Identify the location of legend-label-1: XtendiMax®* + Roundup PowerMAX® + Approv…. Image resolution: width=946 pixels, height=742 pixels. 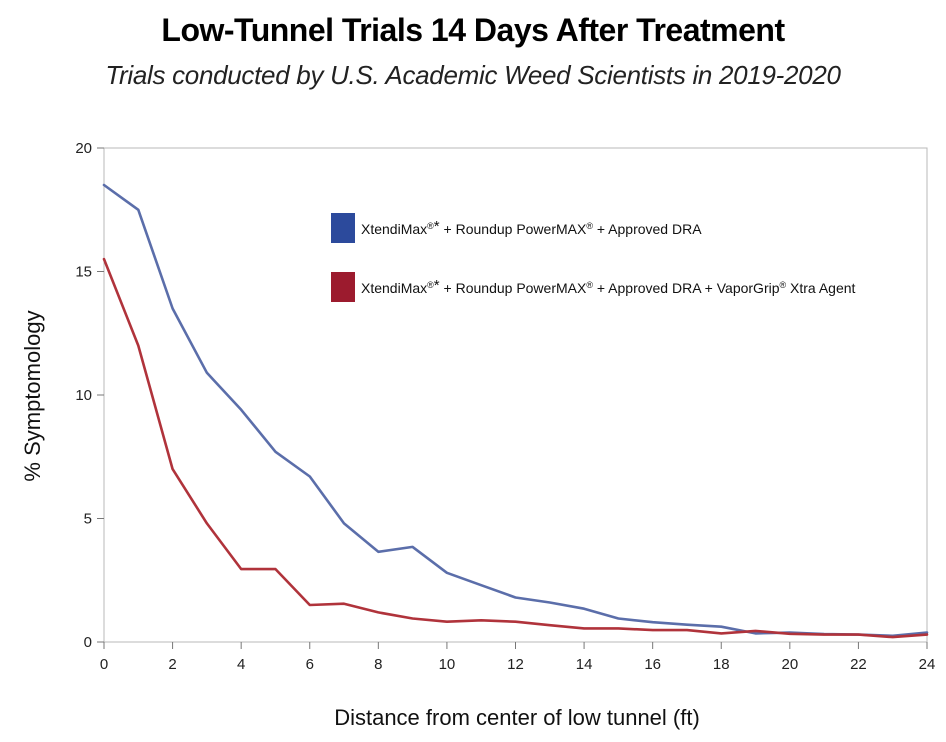
(531, 227).